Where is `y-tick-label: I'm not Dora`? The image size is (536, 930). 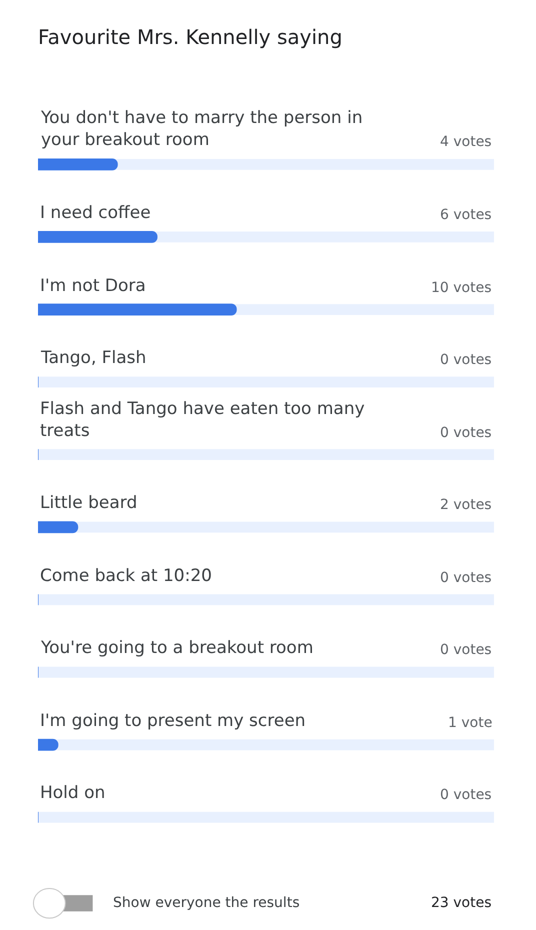
y-tick-label: I'm not Dora is located at coordinates (93, 286).